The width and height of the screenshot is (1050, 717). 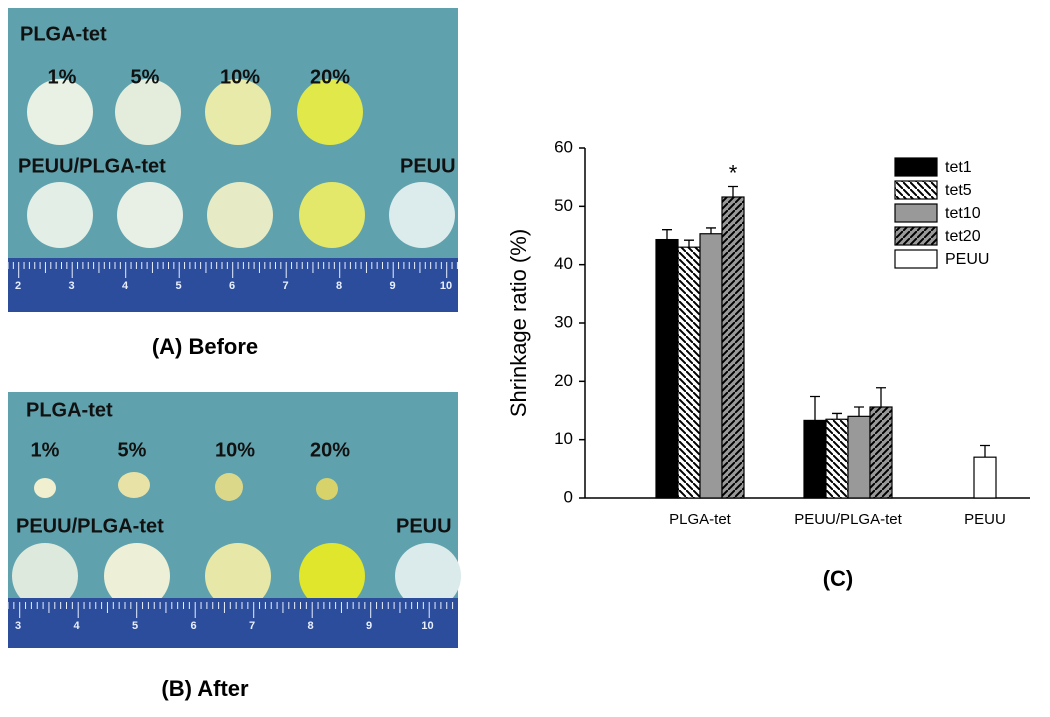 What do you see at coordinates (518, 323) in the screenshot?
I see `y-axis-label: Shrinkage ratio (%)` at bounding box center [518, 323].